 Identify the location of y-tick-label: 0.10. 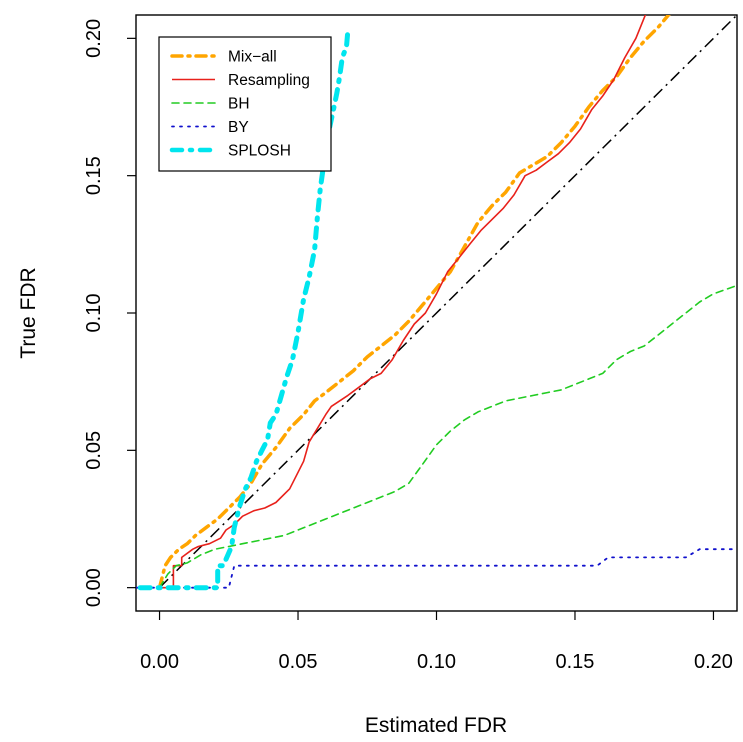
(94, 313).